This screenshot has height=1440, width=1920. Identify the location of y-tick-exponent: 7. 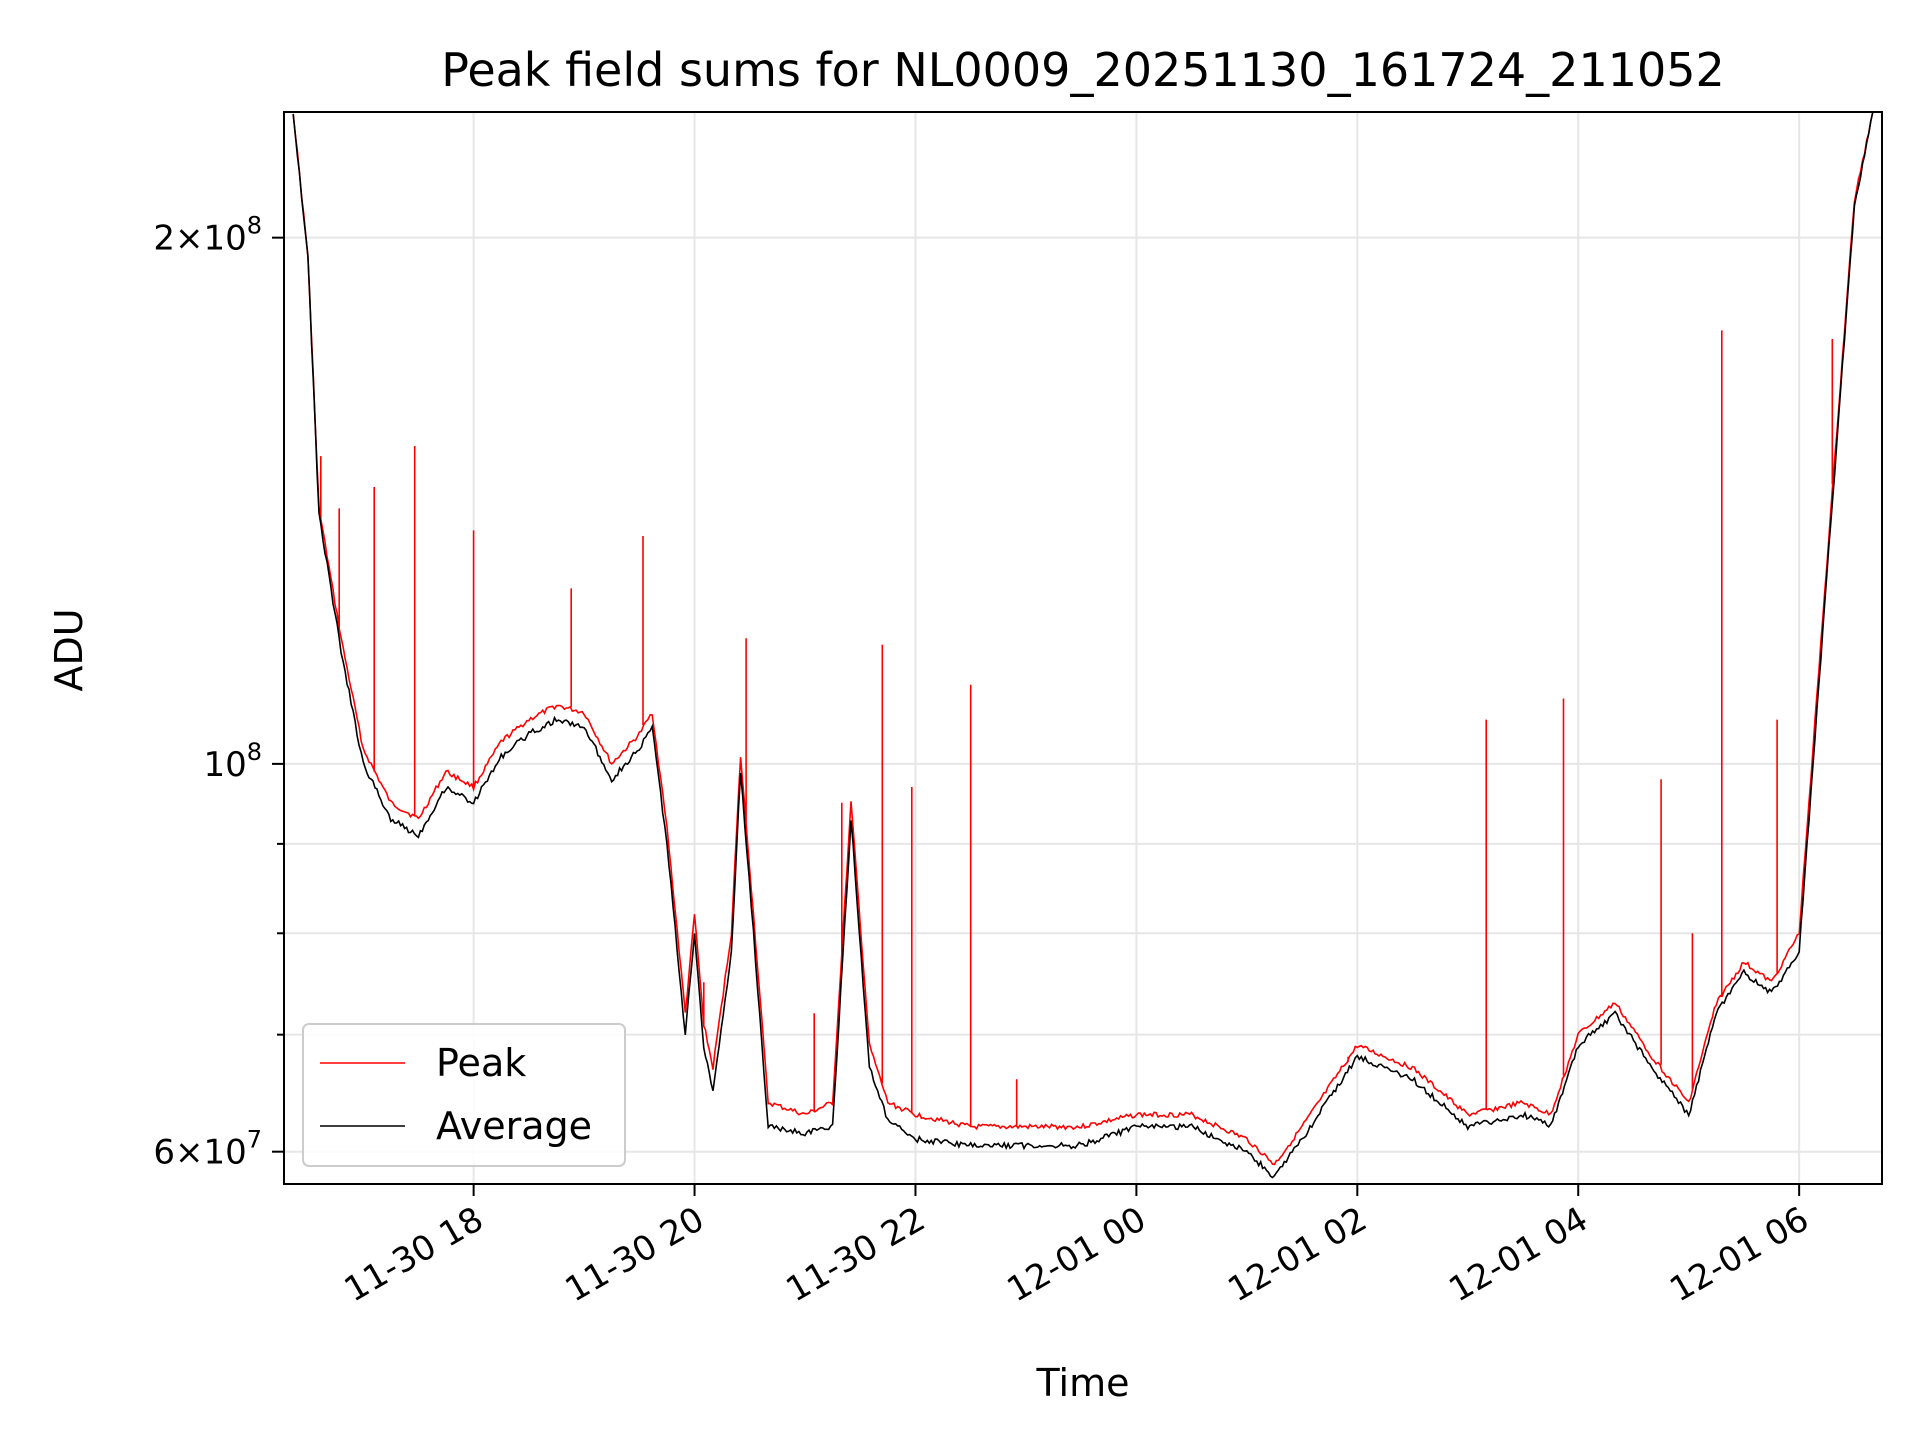
(254, 1140).